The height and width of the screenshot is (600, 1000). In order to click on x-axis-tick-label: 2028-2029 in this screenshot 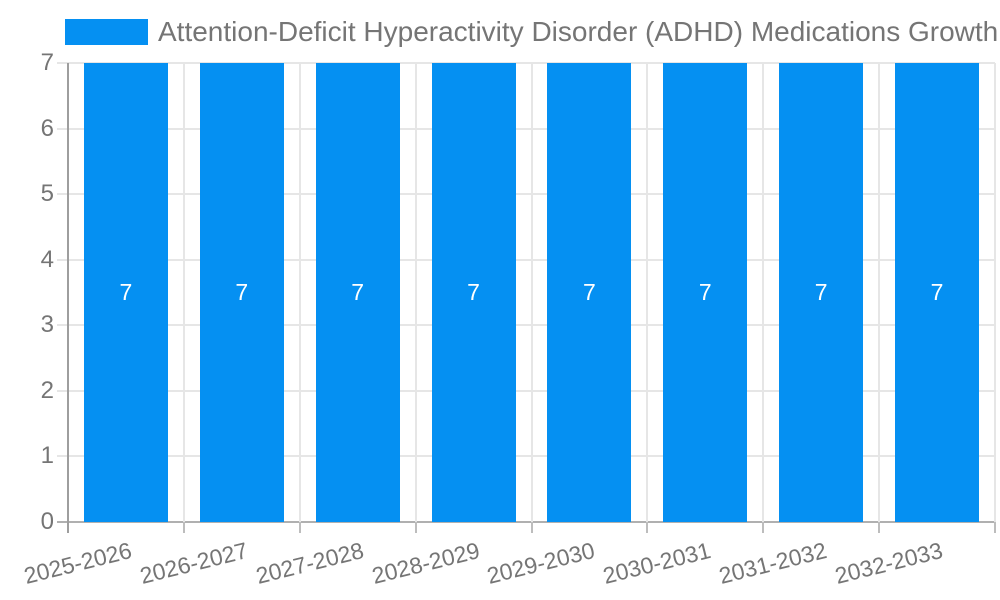, I will do `click(425, 563)`.